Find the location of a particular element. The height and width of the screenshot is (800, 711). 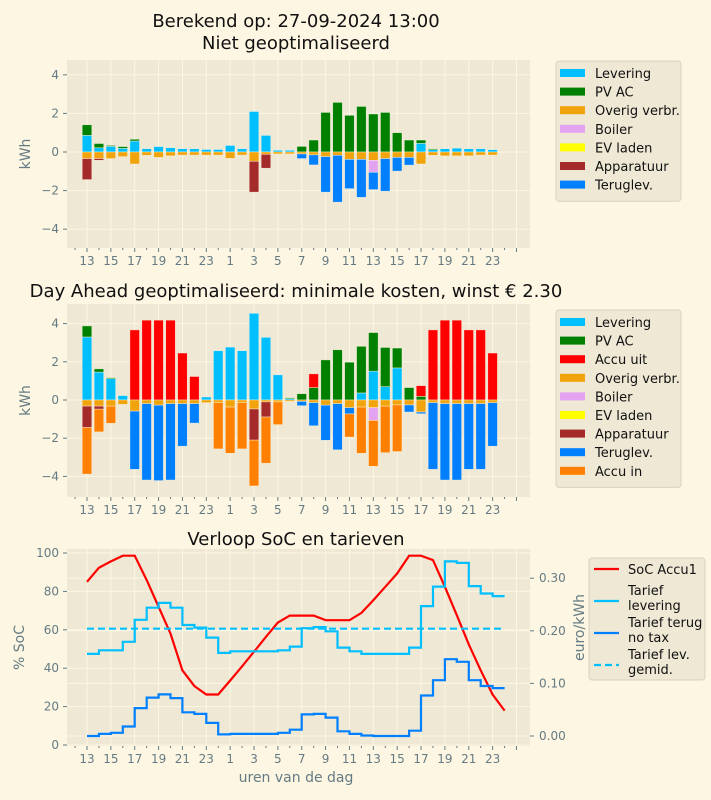

legend-box is located at coordinates (618, 131).